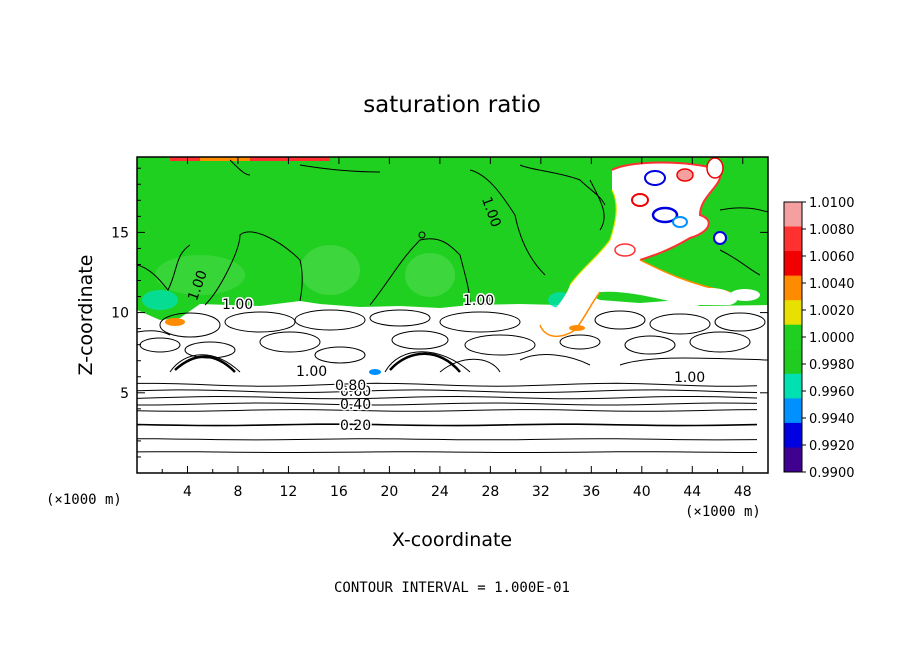 This screenshot has height=654, width=904. What do you see at coordinates (832, 446) in the screenshot?
I see `colorbar-label: 0.9920` at bounding box center [832, 446].